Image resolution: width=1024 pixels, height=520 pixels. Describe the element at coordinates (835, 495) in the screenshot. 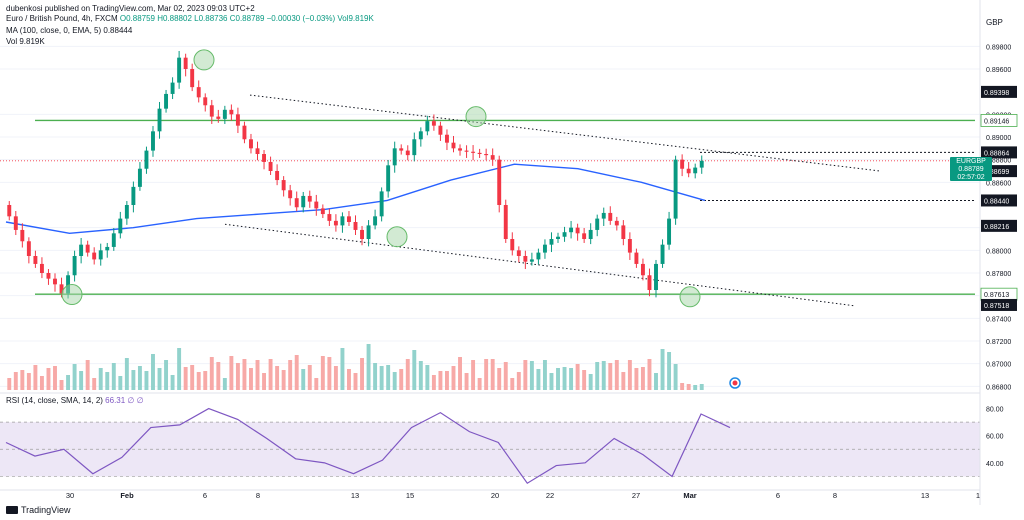

I see `time-tick-label: 8` at that location.